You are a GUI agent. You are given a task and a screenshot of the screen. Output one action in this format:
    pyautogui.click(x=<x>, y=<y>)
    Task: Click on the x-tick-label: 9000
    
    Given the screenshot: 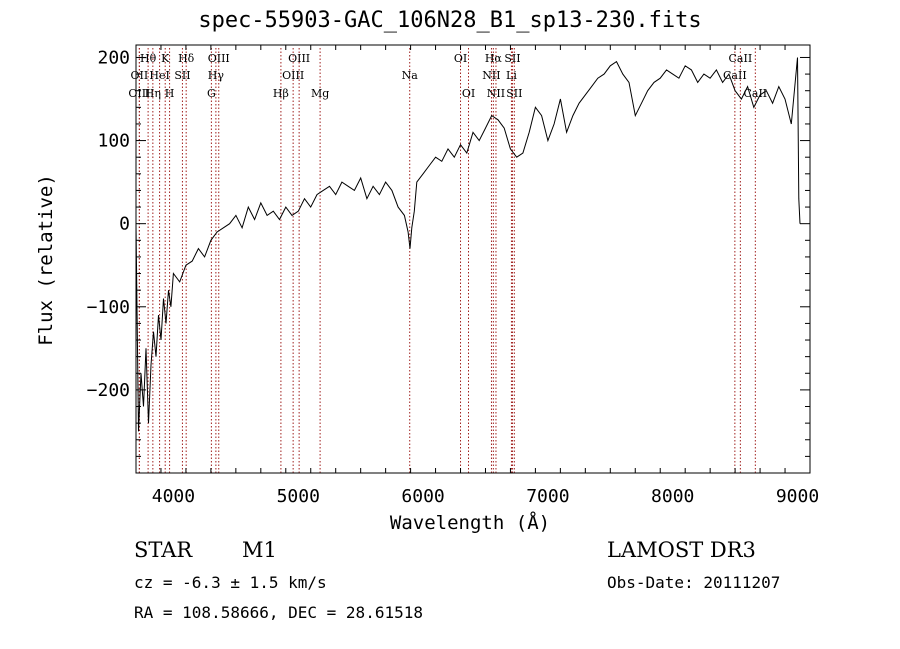 What is the action you would take?
    pyautogui.click(x=797, y=496)
    